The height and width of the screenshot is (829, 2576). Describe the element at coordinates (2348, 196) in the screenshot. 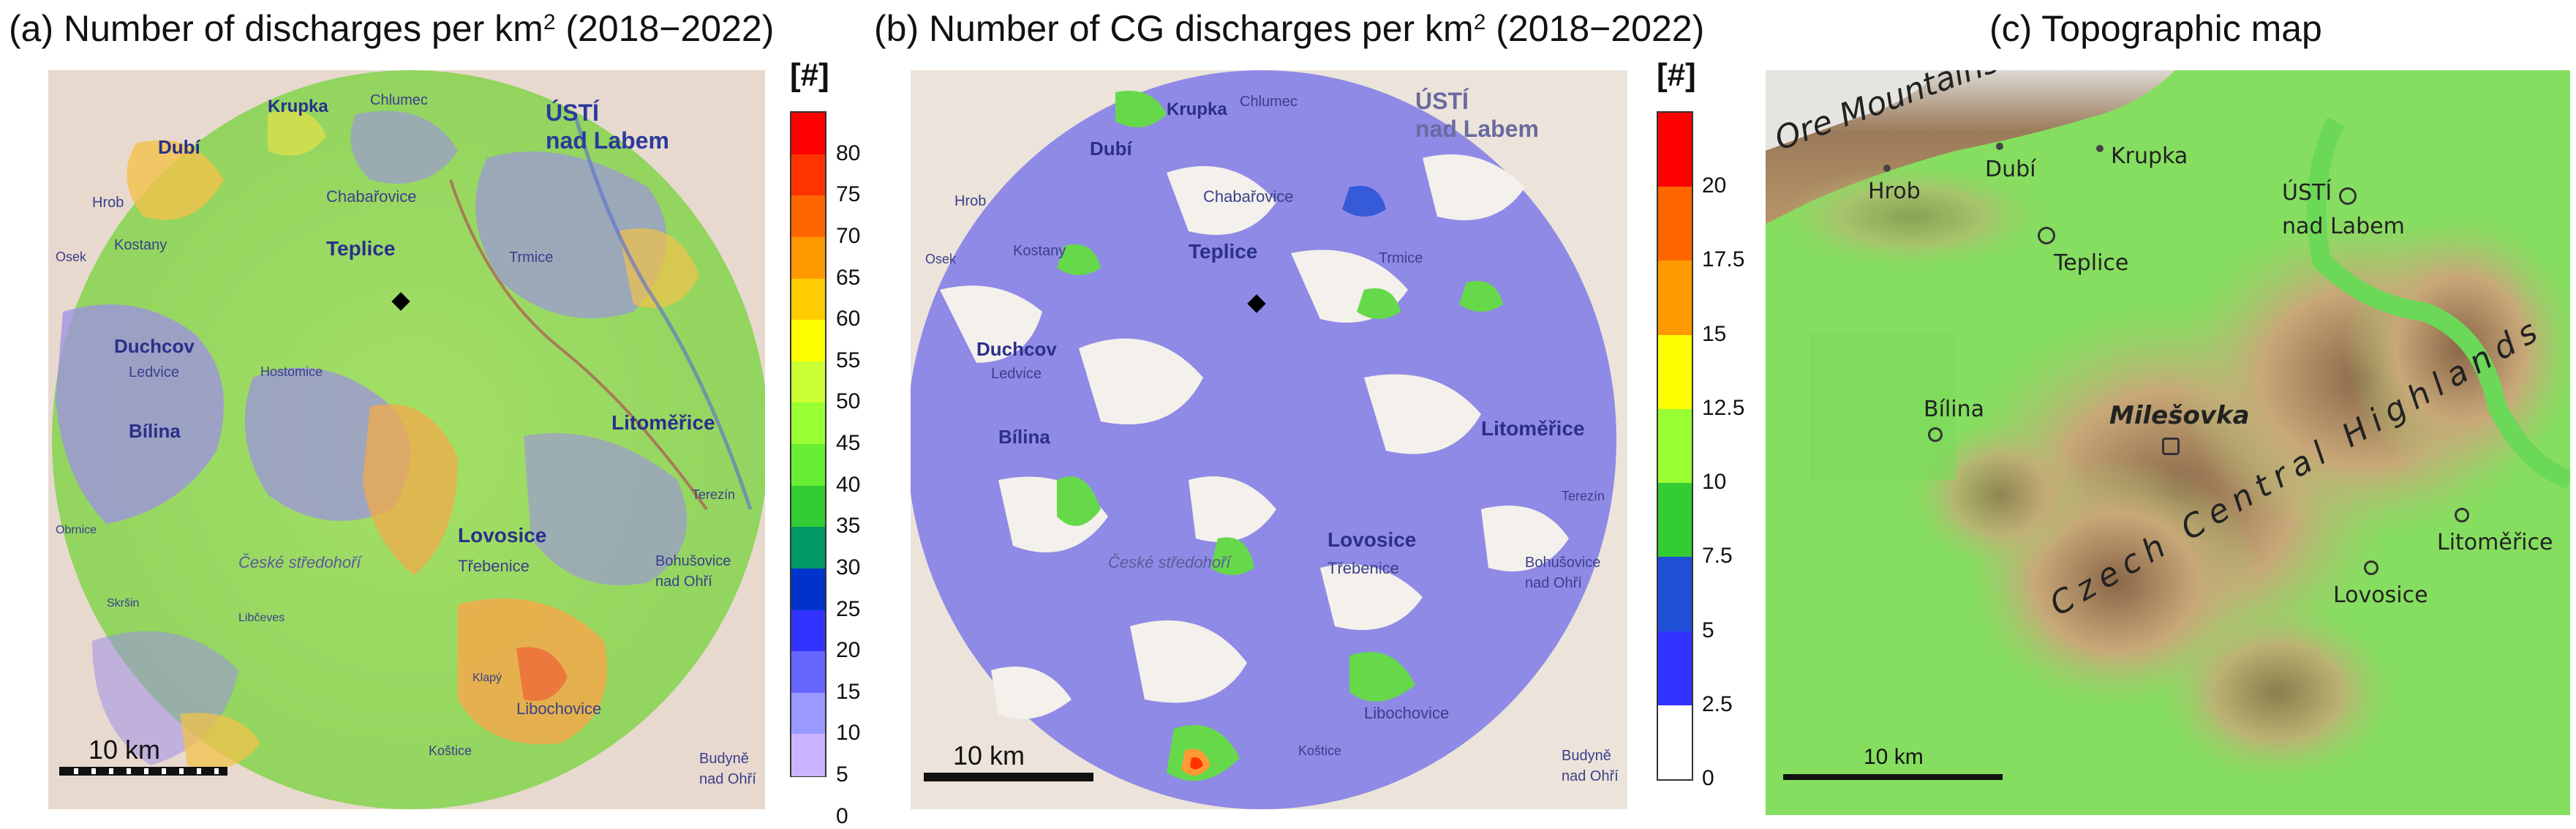

I see `panel-c-marker-usti` at that location.